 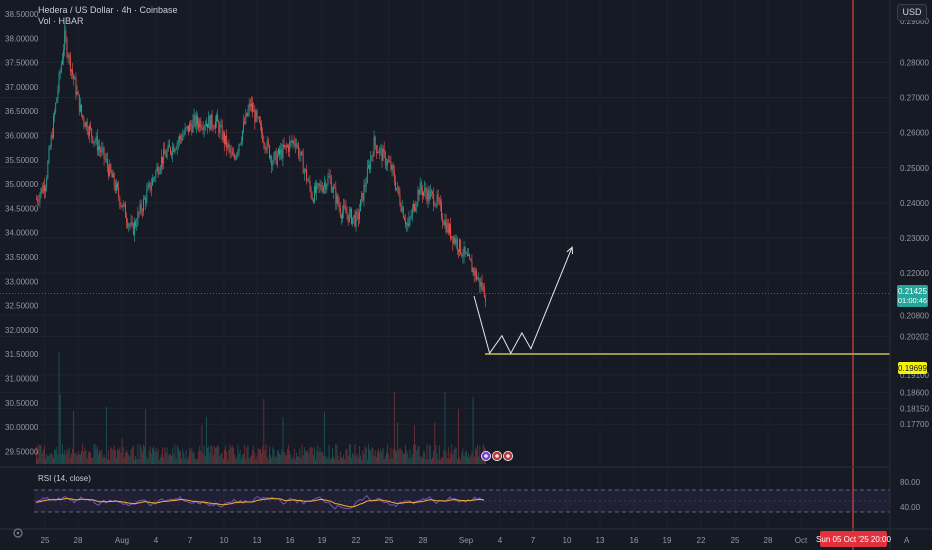 I want to click on time-axis-tick: 19, so click(x=322, y=540).